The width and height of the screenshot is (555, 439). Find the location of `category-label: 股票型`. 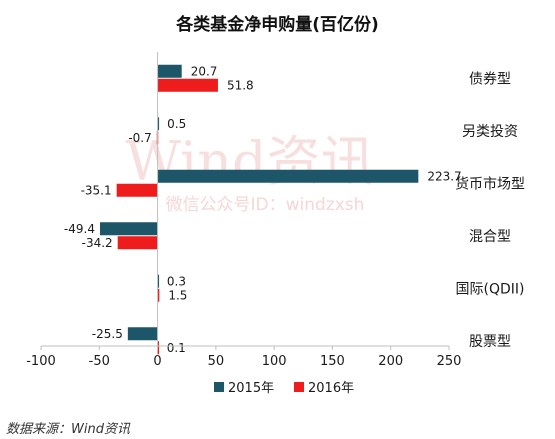

category-label: 股票型 is located at coordinates (490, 342).